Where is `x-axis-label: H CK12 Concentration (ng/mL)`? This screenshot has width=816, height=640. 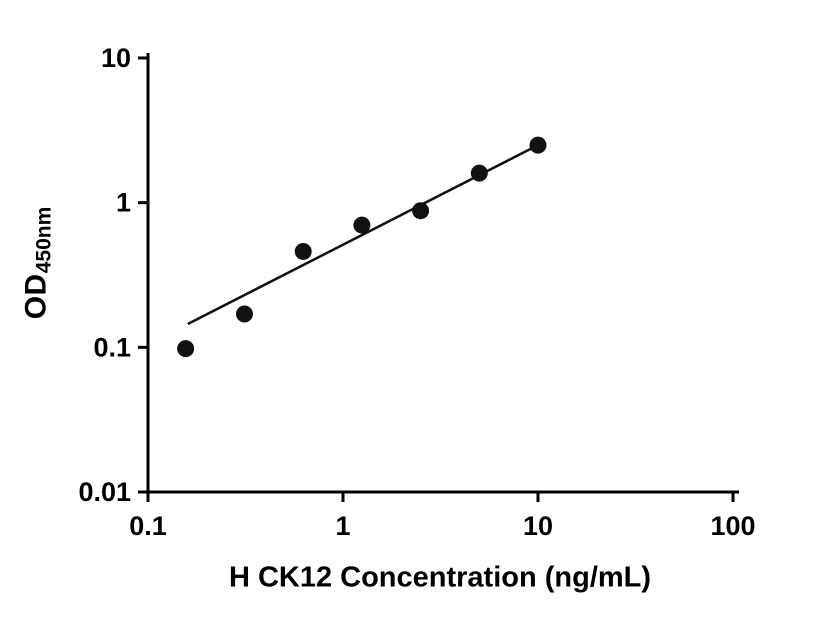 x-axis-label: H CK12 Concentration (ng/mL) is located at coordinates (440, 577).